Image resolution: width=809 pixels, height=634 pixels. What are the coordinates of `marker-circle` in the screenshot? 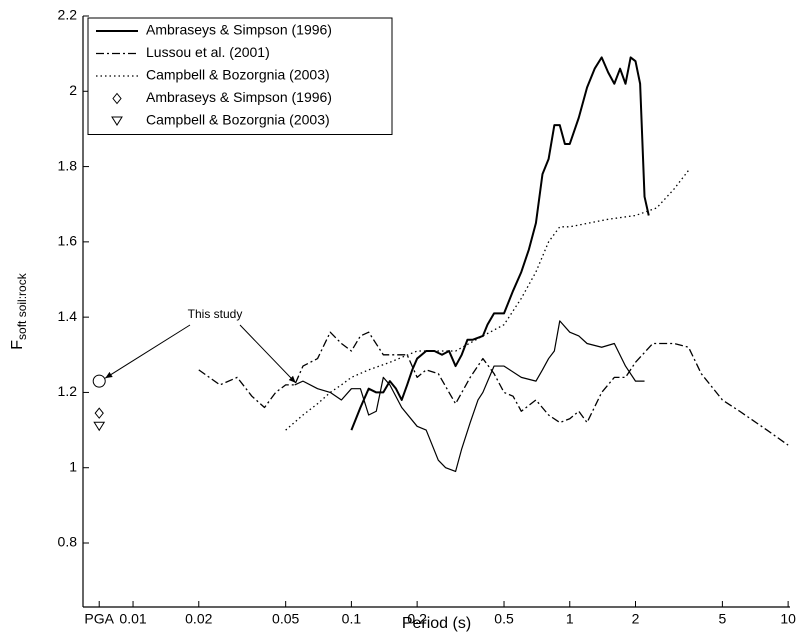 It's located at (99, 381).